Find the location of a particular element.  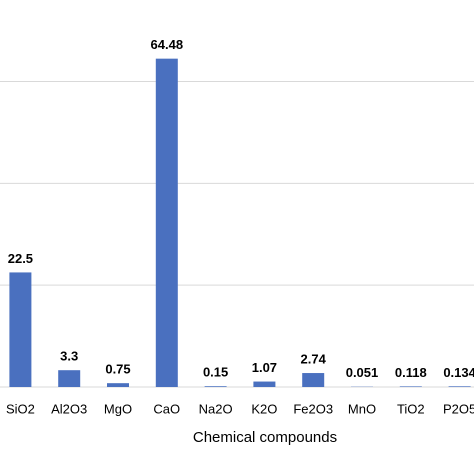

value-label: 64.48 is located at coordinates (167, 44).